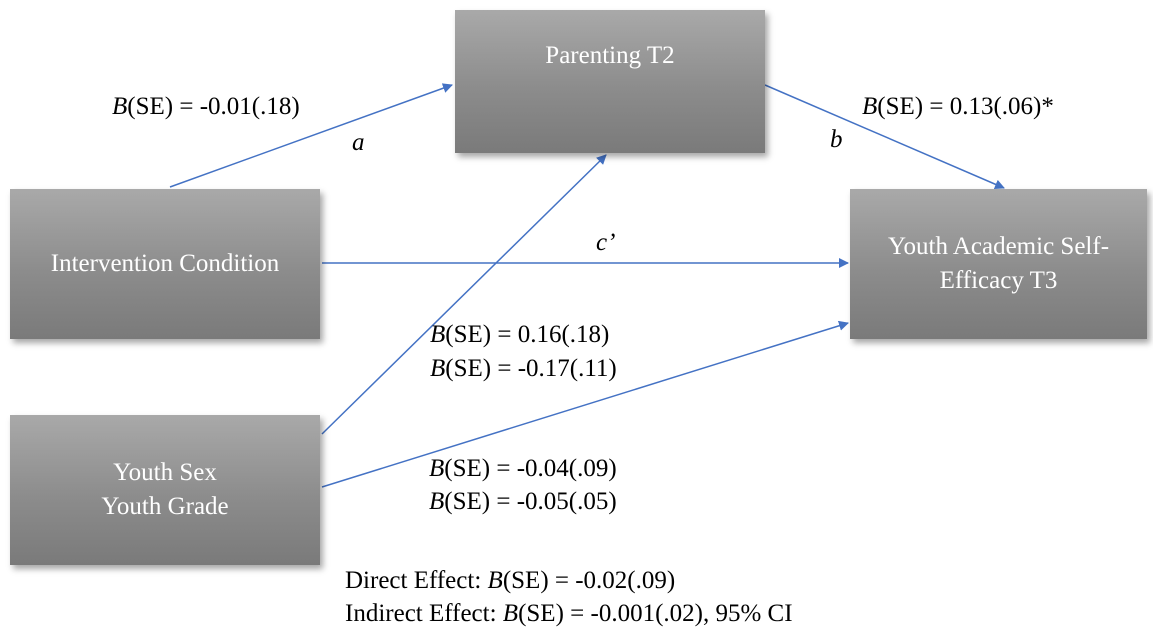 The height and width of the screenshot is (636, 1153). I want to click on node-intervention-condition: Intervention Condition, so click(165, 264).